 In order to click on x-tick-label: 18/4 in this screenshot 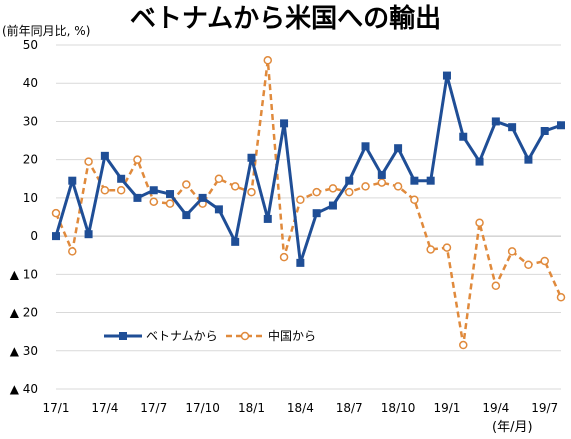, I will do `click(300, 408)`.